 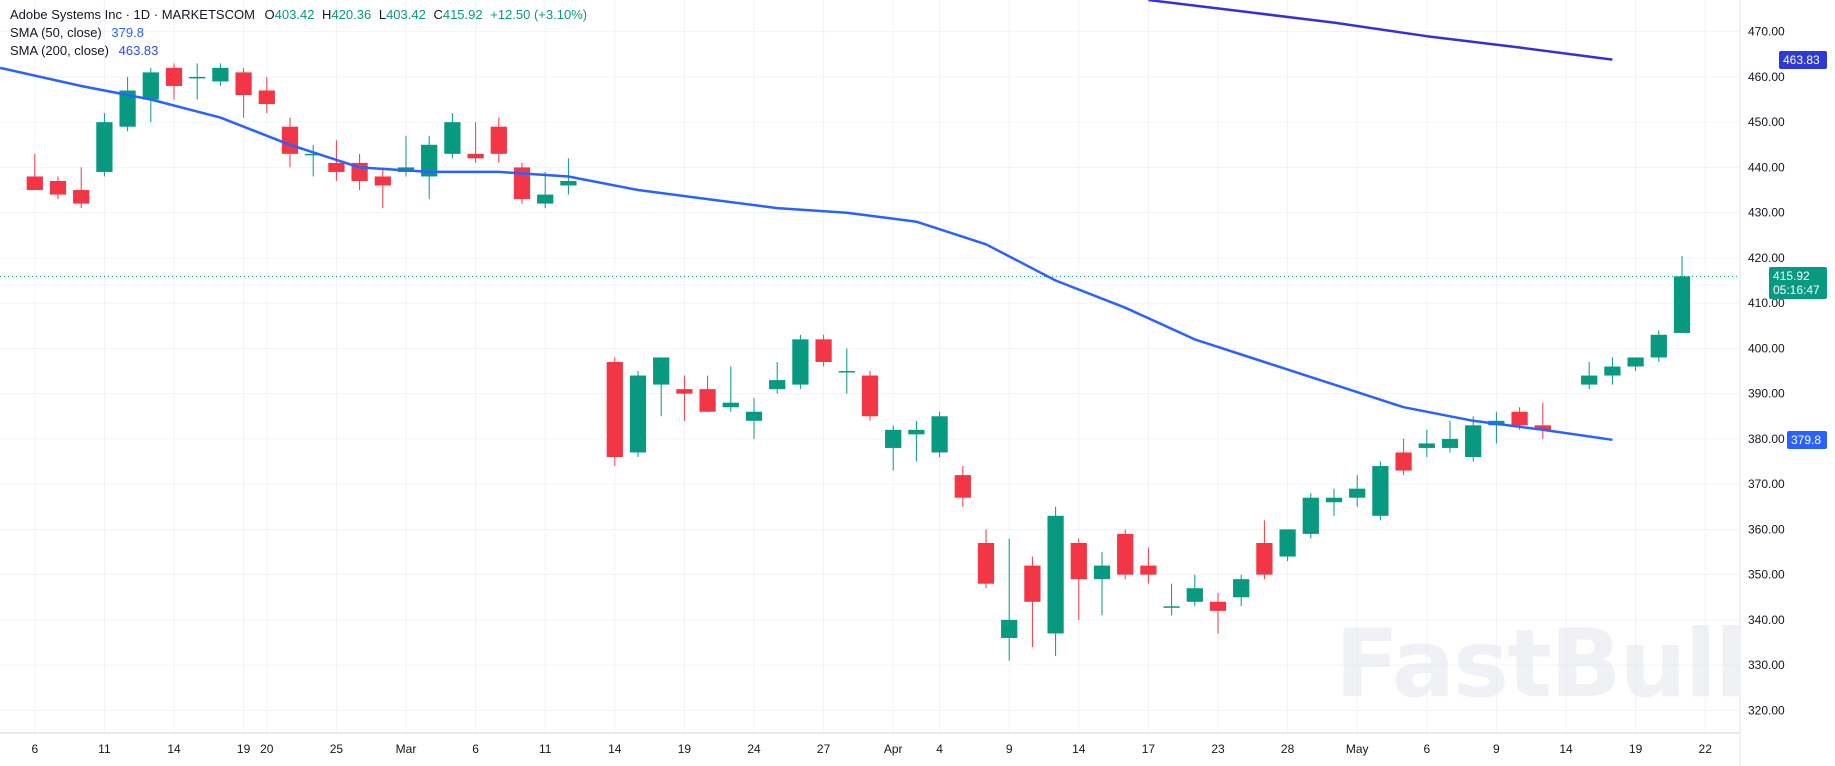 I want to click on x-tick-label: 14, so click(x=174, y=749).